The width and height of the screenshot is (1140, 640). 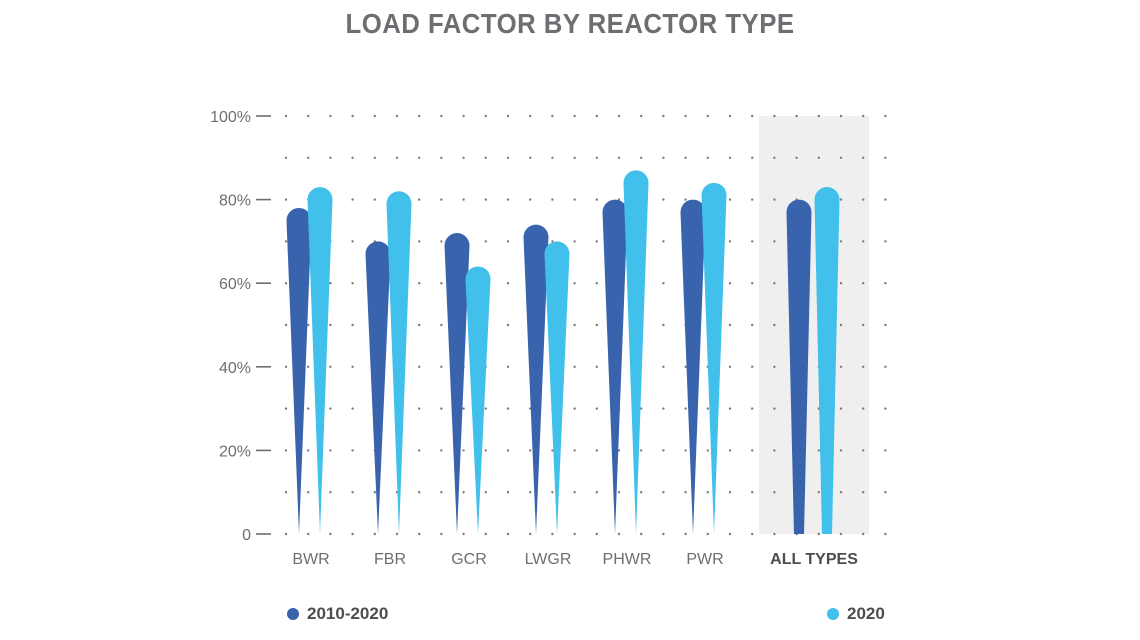 I want to click on bar-2020-bwr, so click(x=320, y=360).